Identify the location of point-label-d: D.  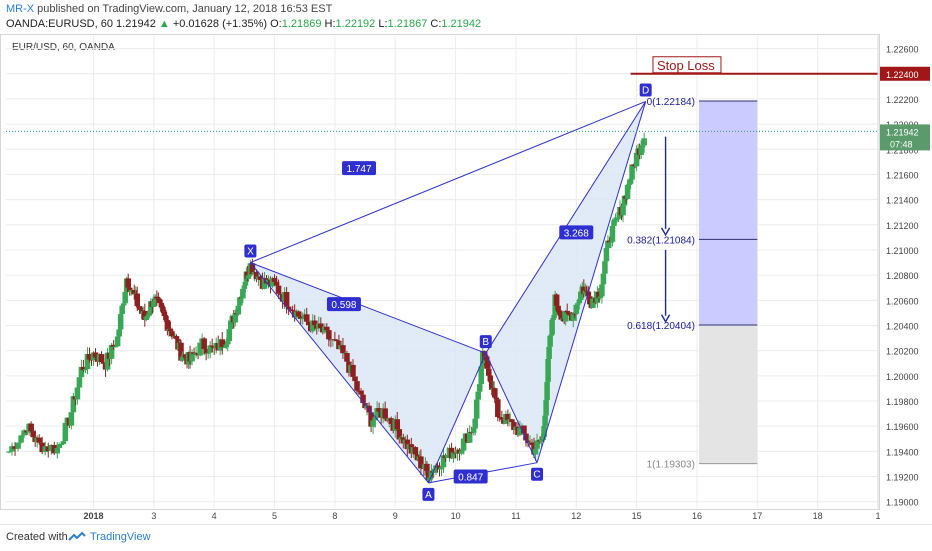
(645, 90).